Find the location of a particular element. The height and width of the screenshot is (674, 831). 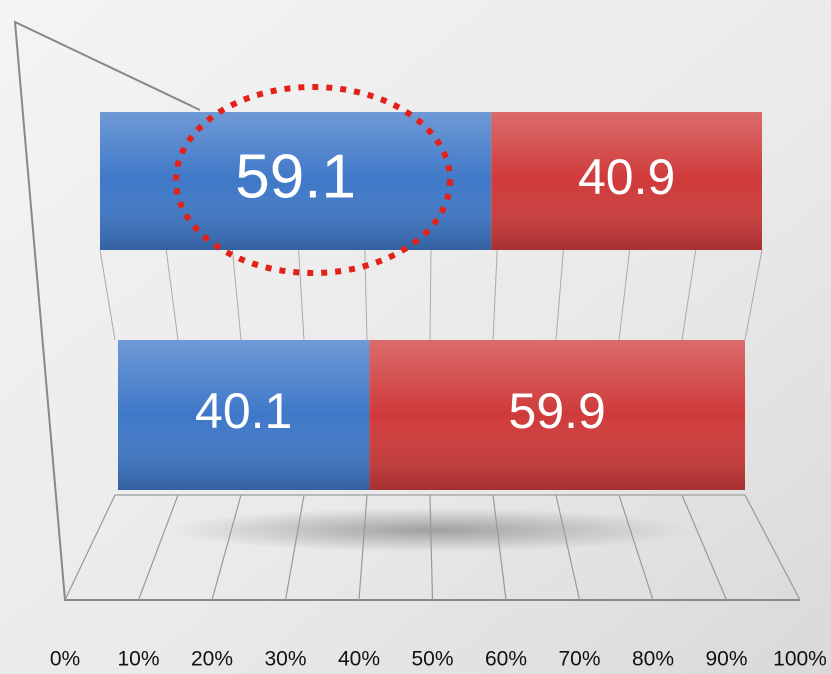

x-tick-label: 90% is located at coordinates (726, 659).